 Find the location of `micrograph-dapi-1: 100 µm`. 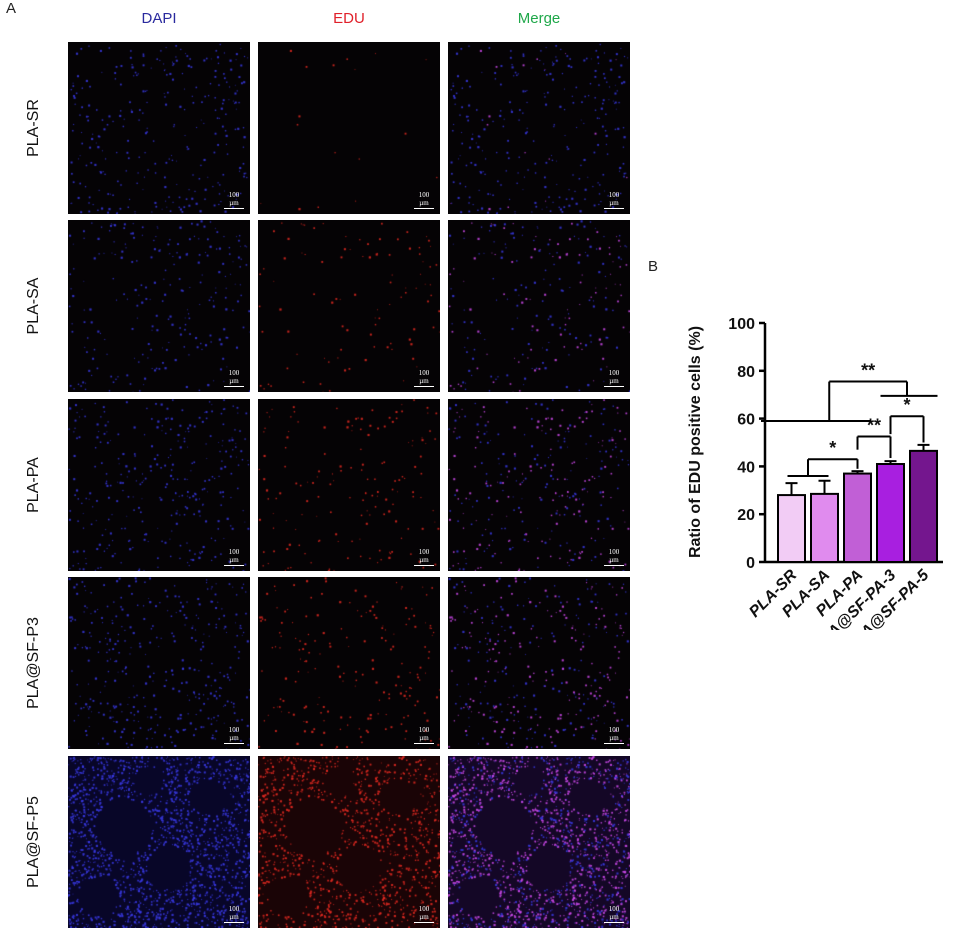

micrograph-dapi-1: 100 µm is located at coordinates (159, 306).